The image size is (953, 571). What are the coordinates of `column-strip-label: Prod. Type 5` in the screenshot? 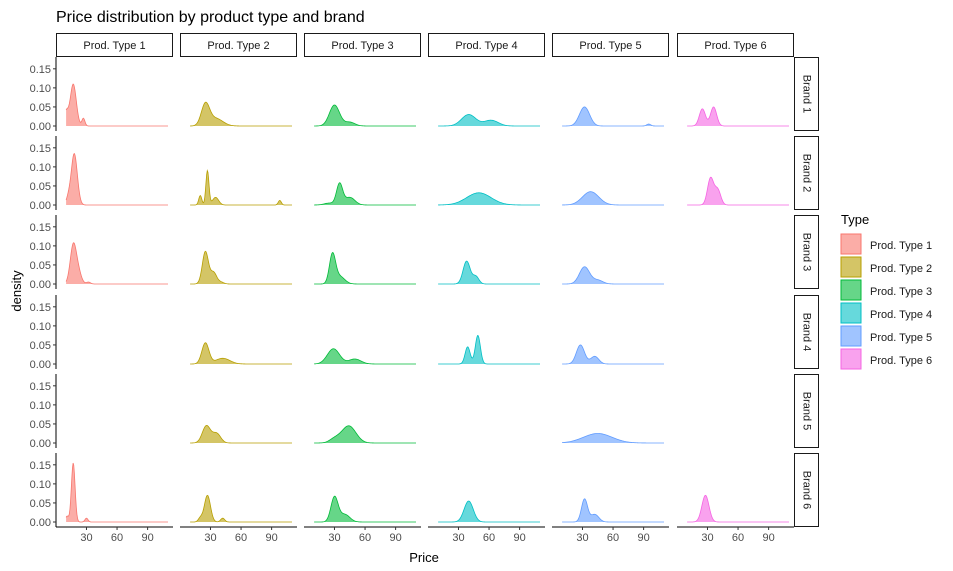 It's located at (610, 46).